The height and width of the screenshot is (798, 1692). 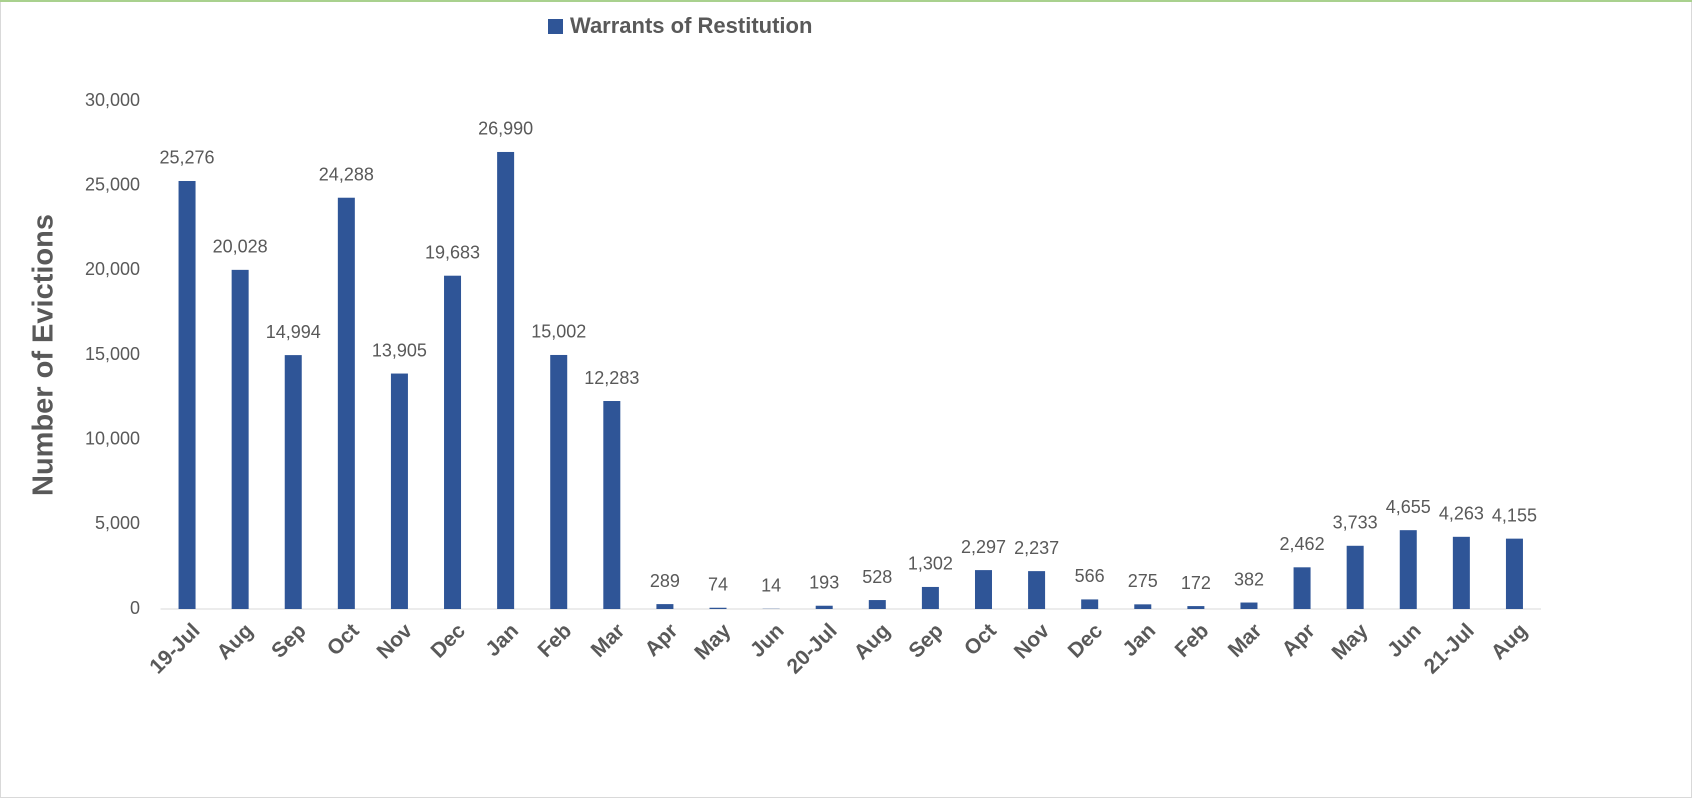 What do you see at coordinates (1143, 581) in the screenshot?
I see `value-label: 275` at bounding box center [1143, 581].